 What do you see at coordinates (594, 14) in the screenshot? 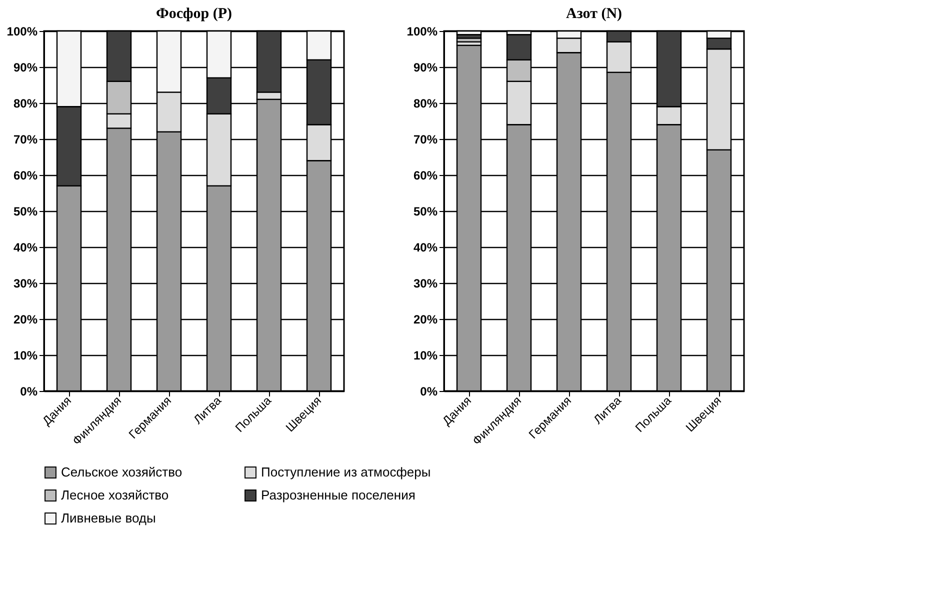
I see `chart-title: Азот (N)` at bounding box center [594, 14].